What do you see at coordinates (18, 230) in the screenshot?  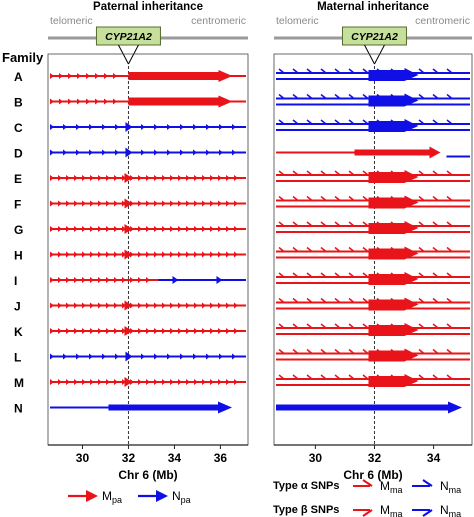 I see `family-label-g: G` at bounding box center [18, 230].